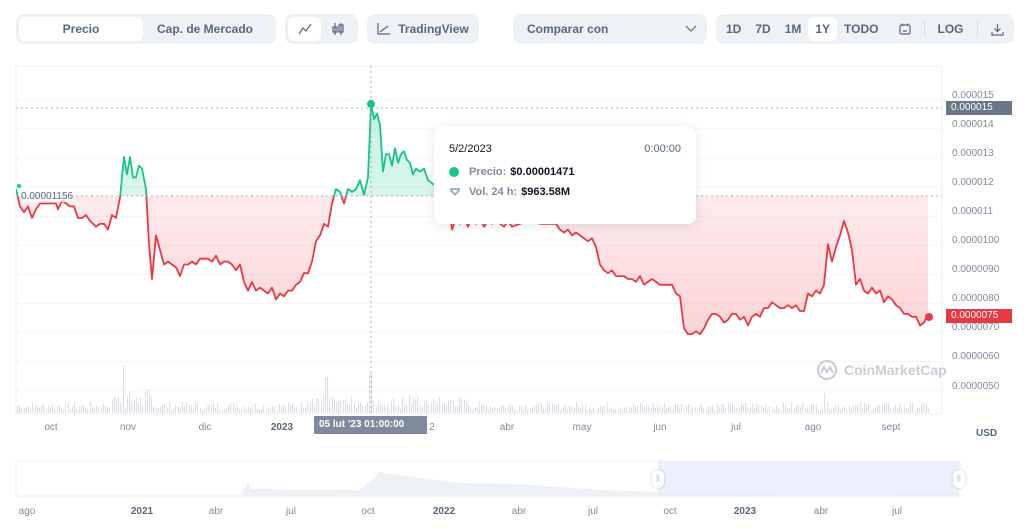 The image size is (1032, 529). Describe the element at coordinates (81, 29) in the screenshot. I see `tab-price: Precio` at that location.